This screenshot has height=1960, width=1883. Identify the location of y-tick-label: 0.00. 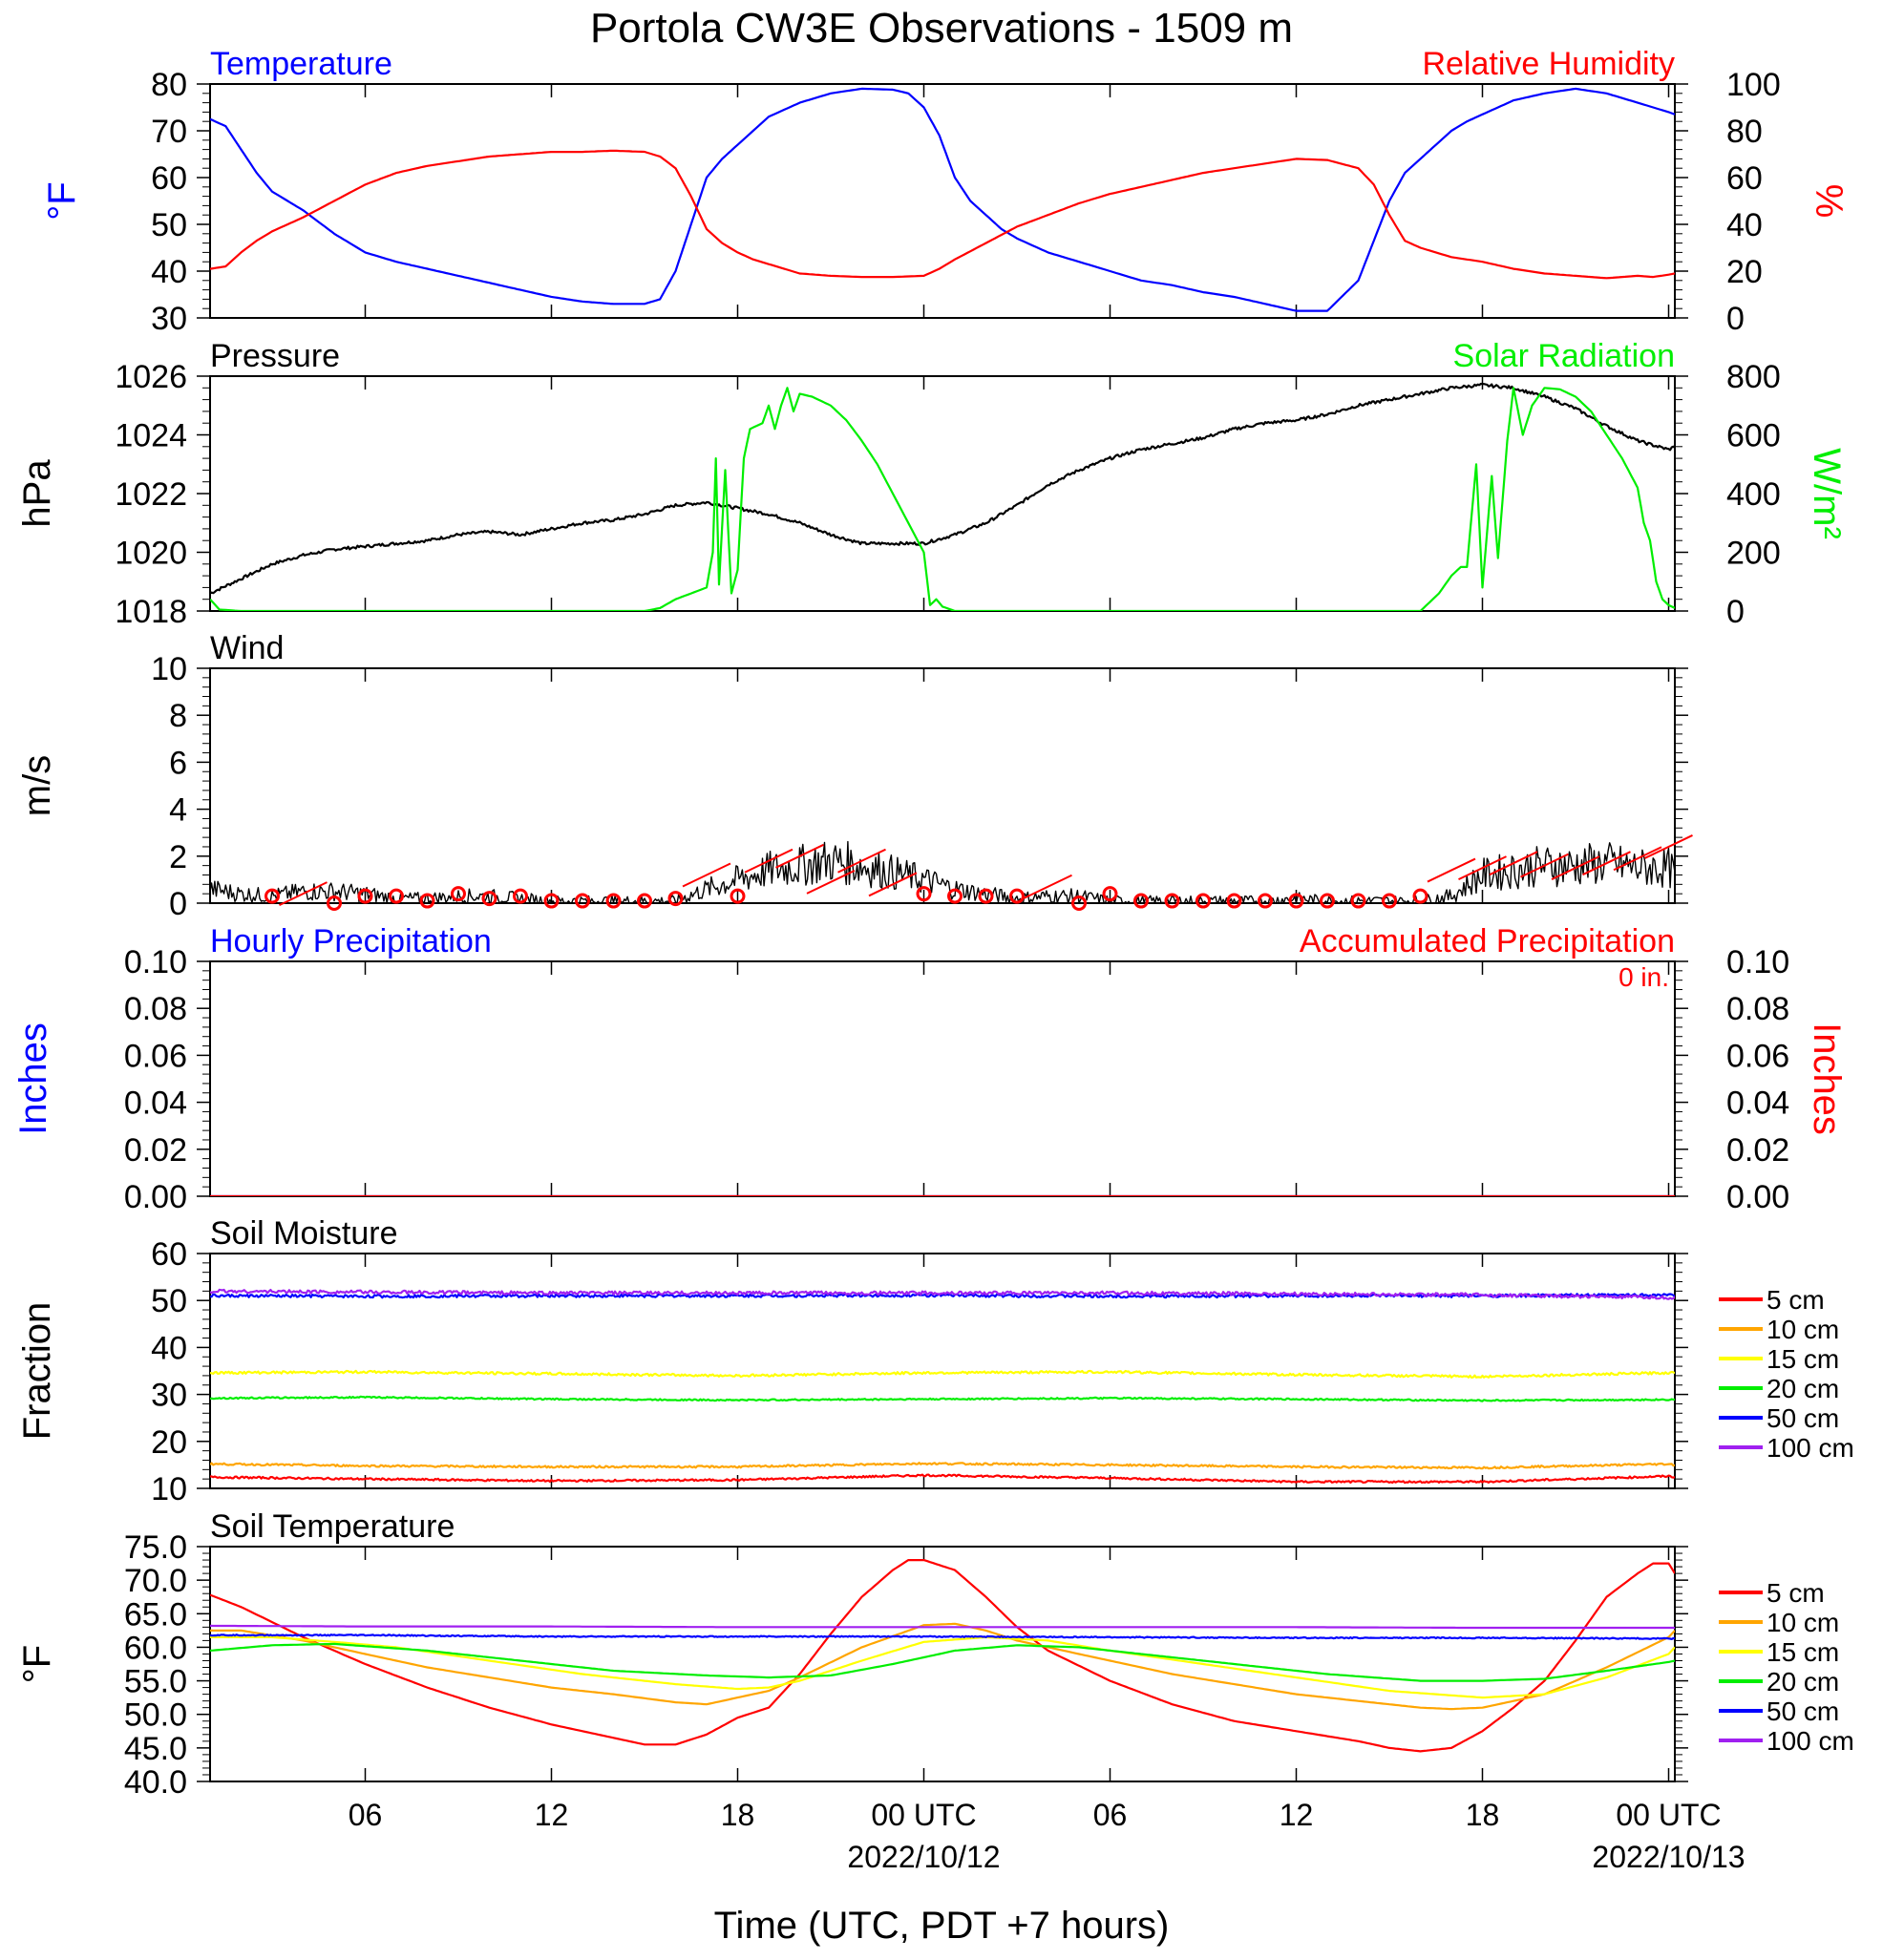
(155, 1197).